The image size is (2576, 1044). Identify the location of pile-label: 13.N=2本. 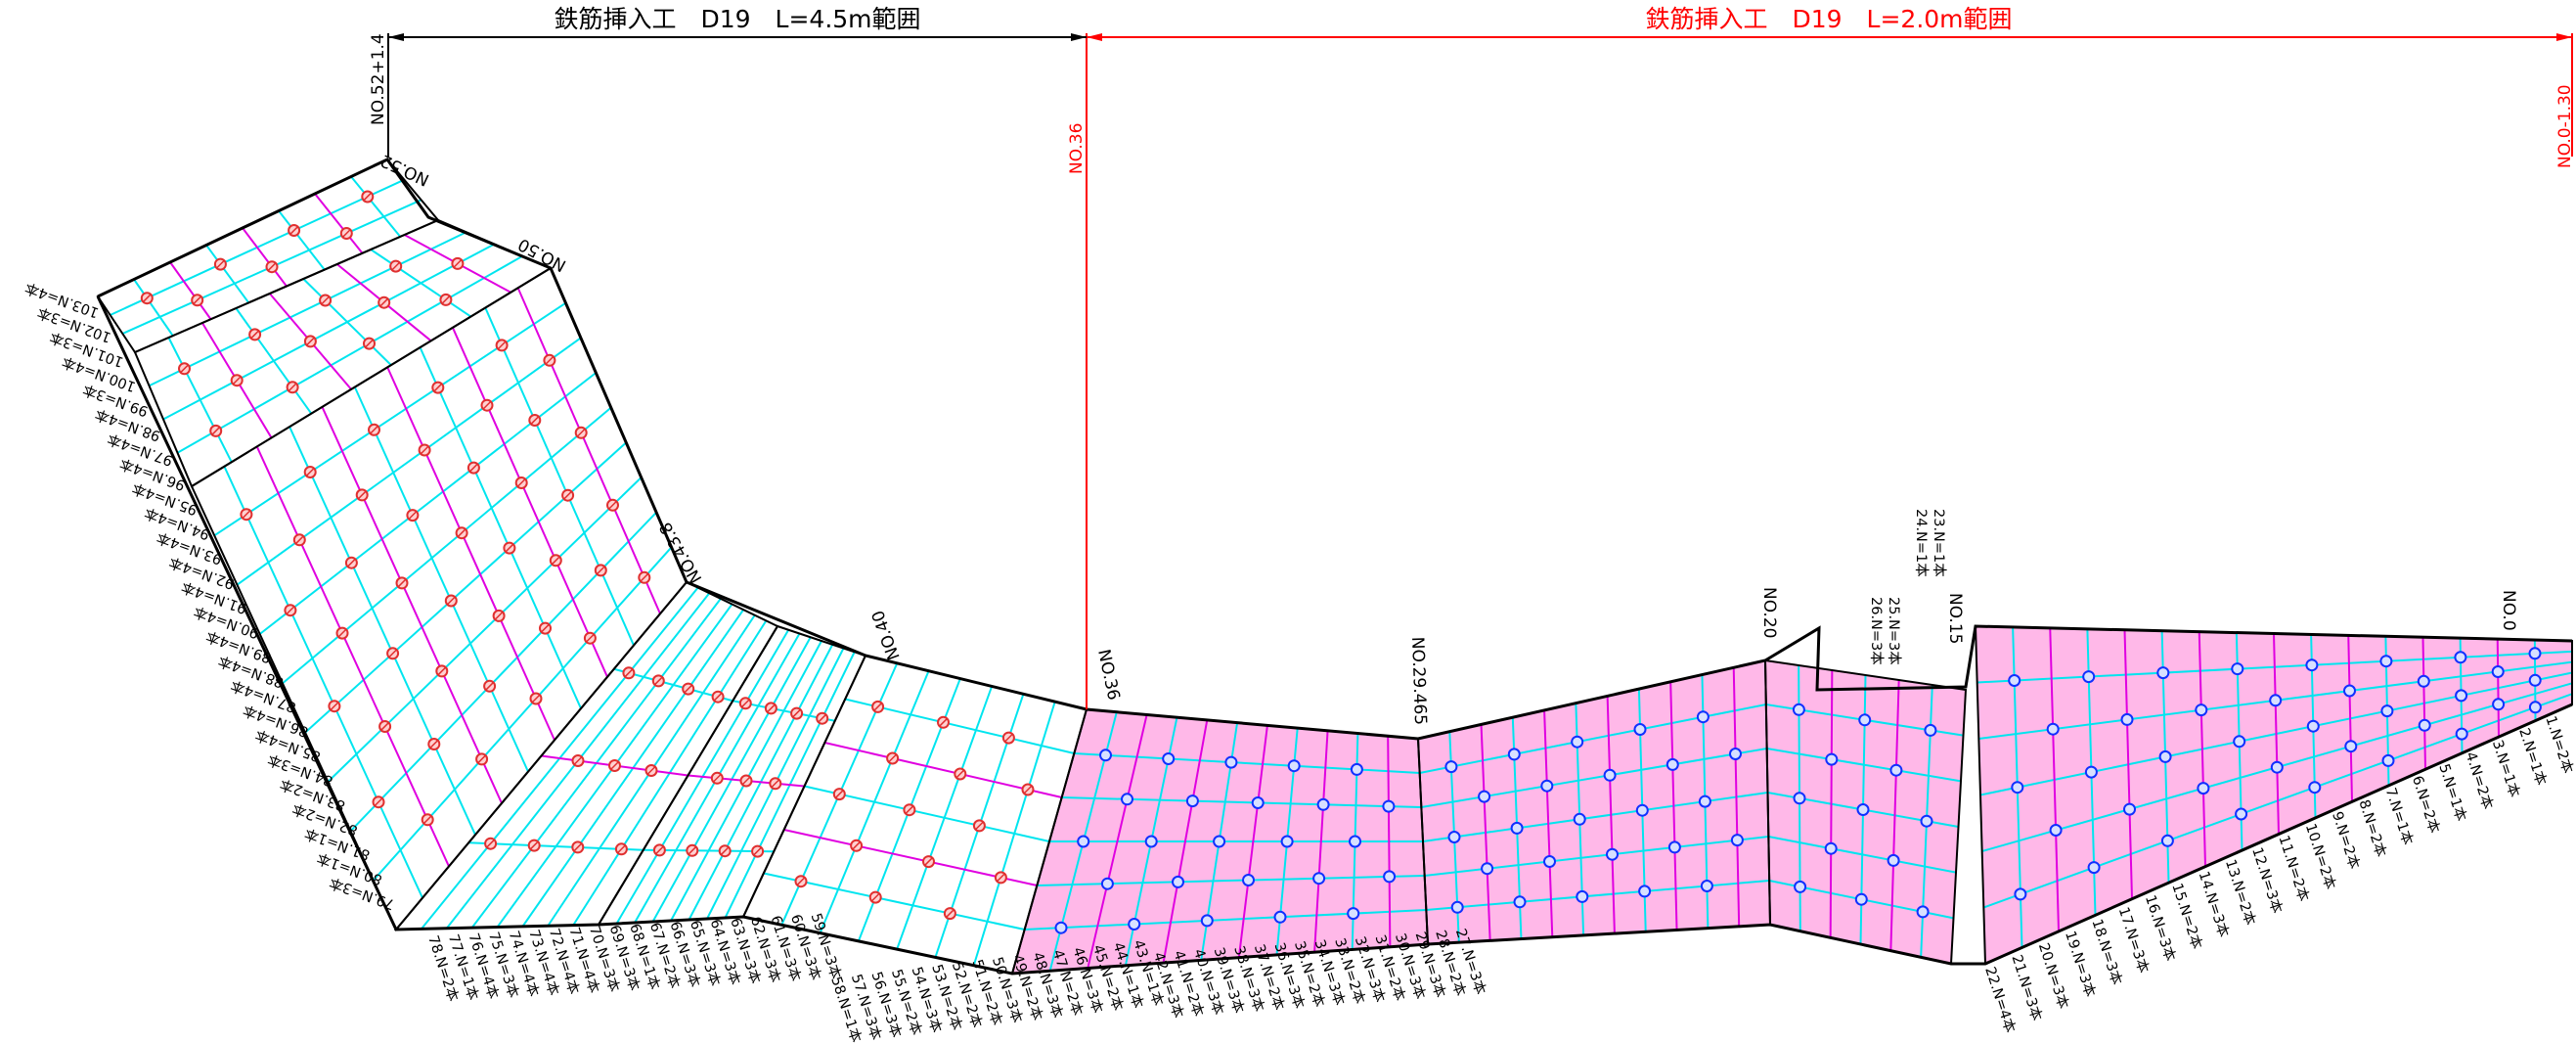
(2241, 893).